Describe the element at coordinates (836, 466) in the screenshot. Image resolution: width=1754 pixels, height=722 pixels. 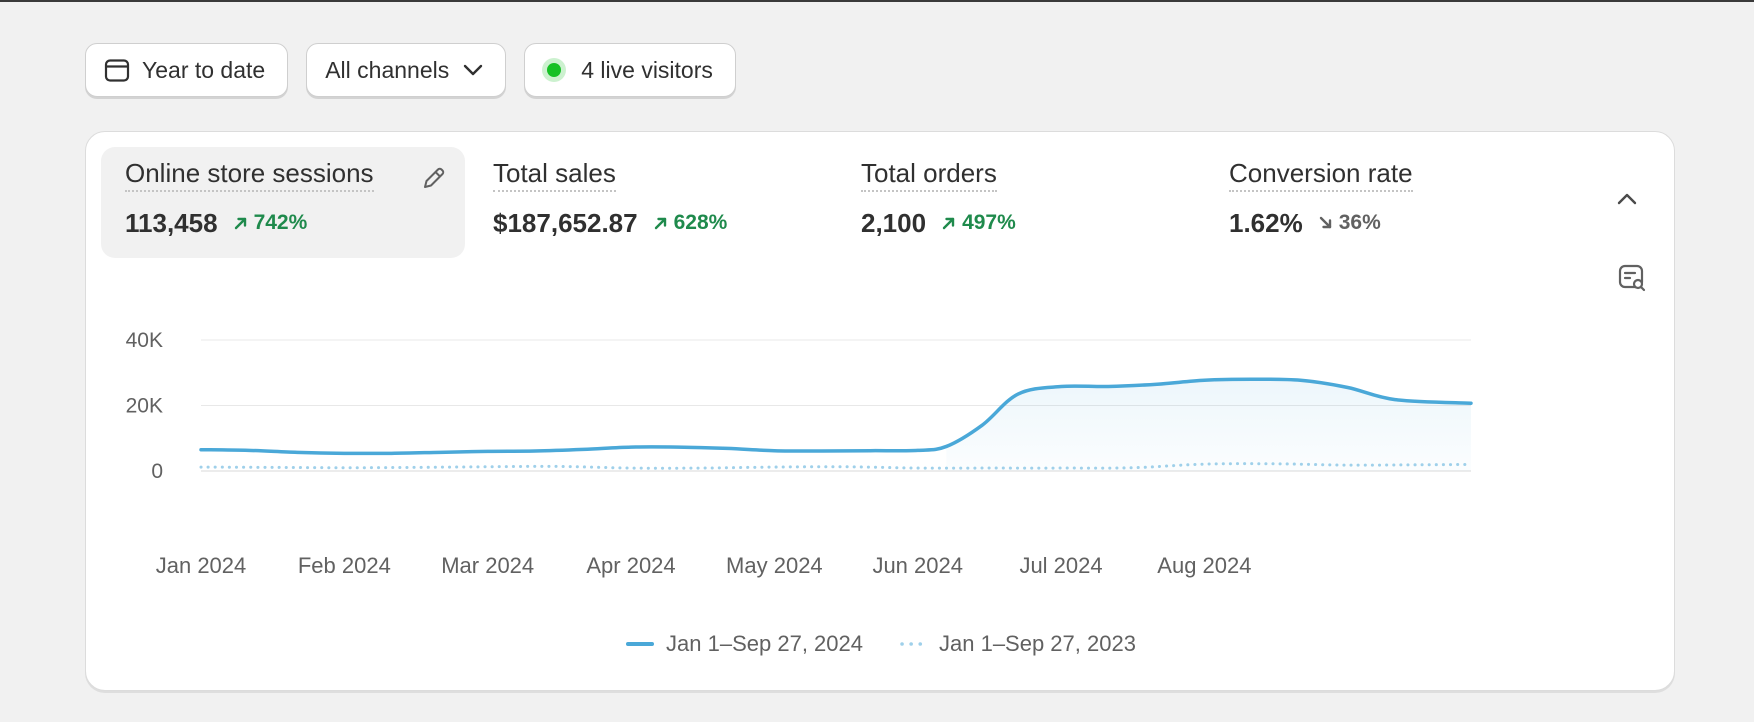
I see `series-line-comparison` at that location.